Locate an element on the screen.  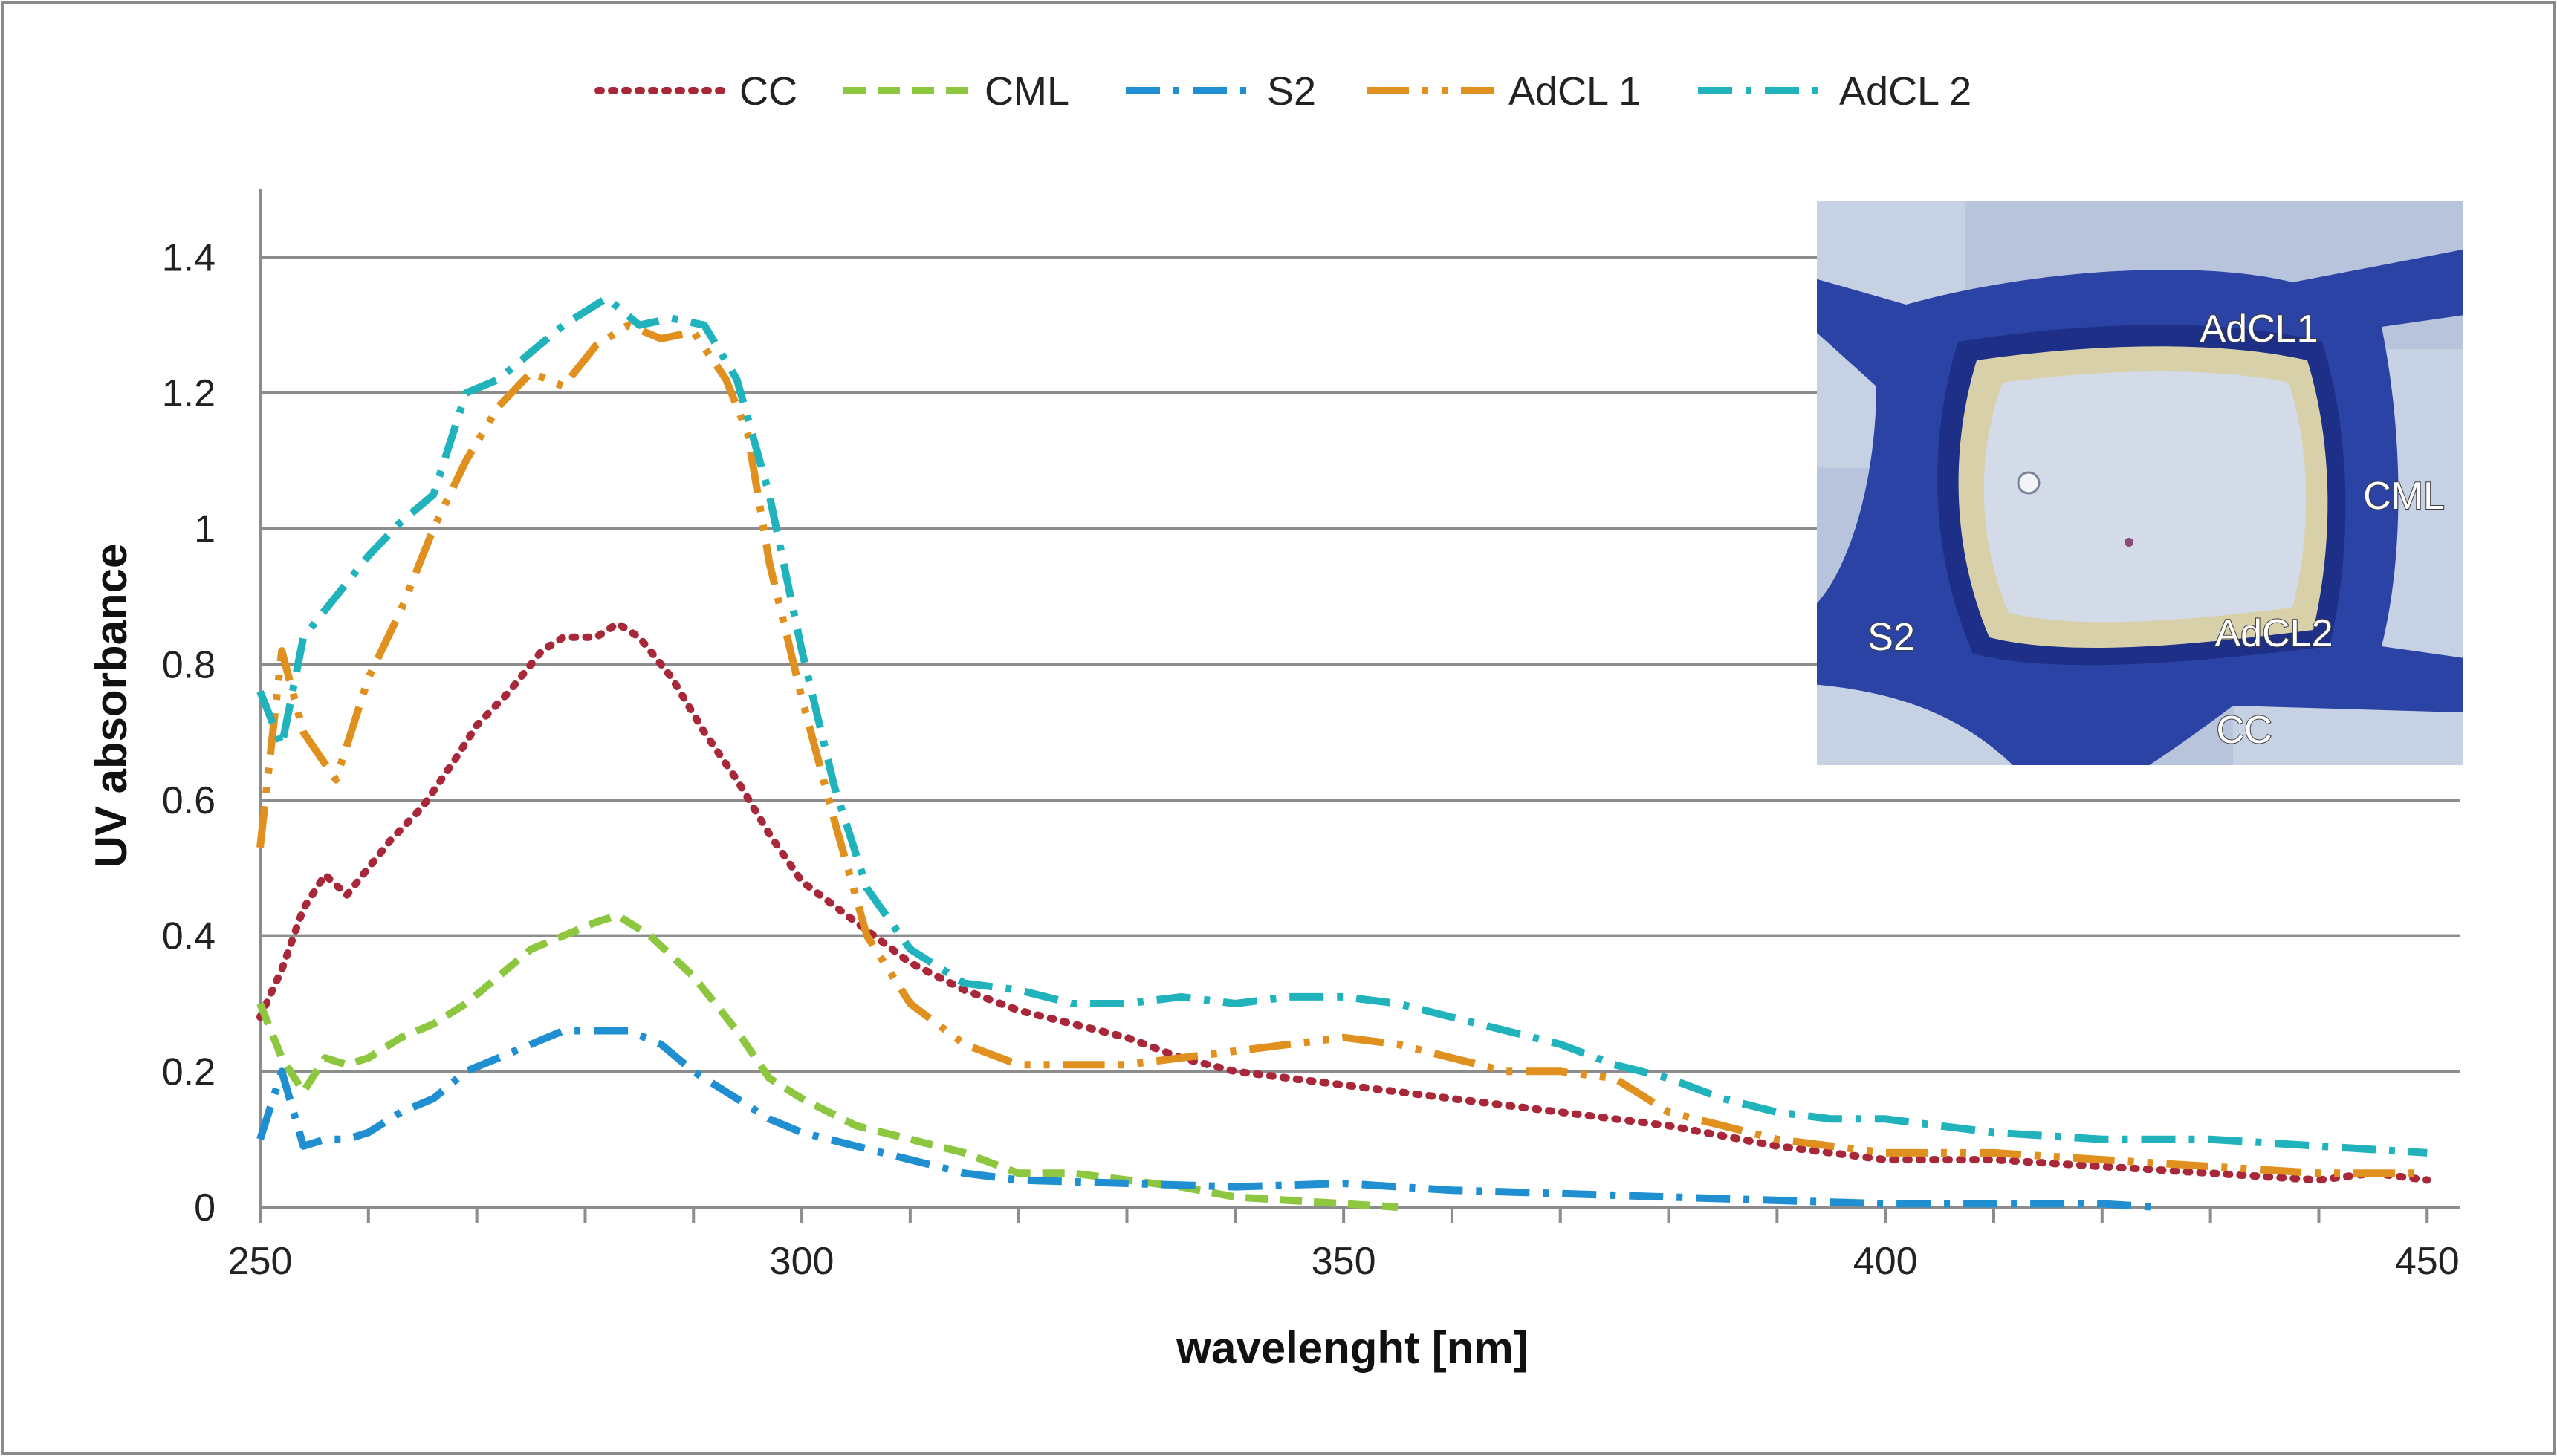
x-tick-label: 350 is located at coordinates (1344, 1262).